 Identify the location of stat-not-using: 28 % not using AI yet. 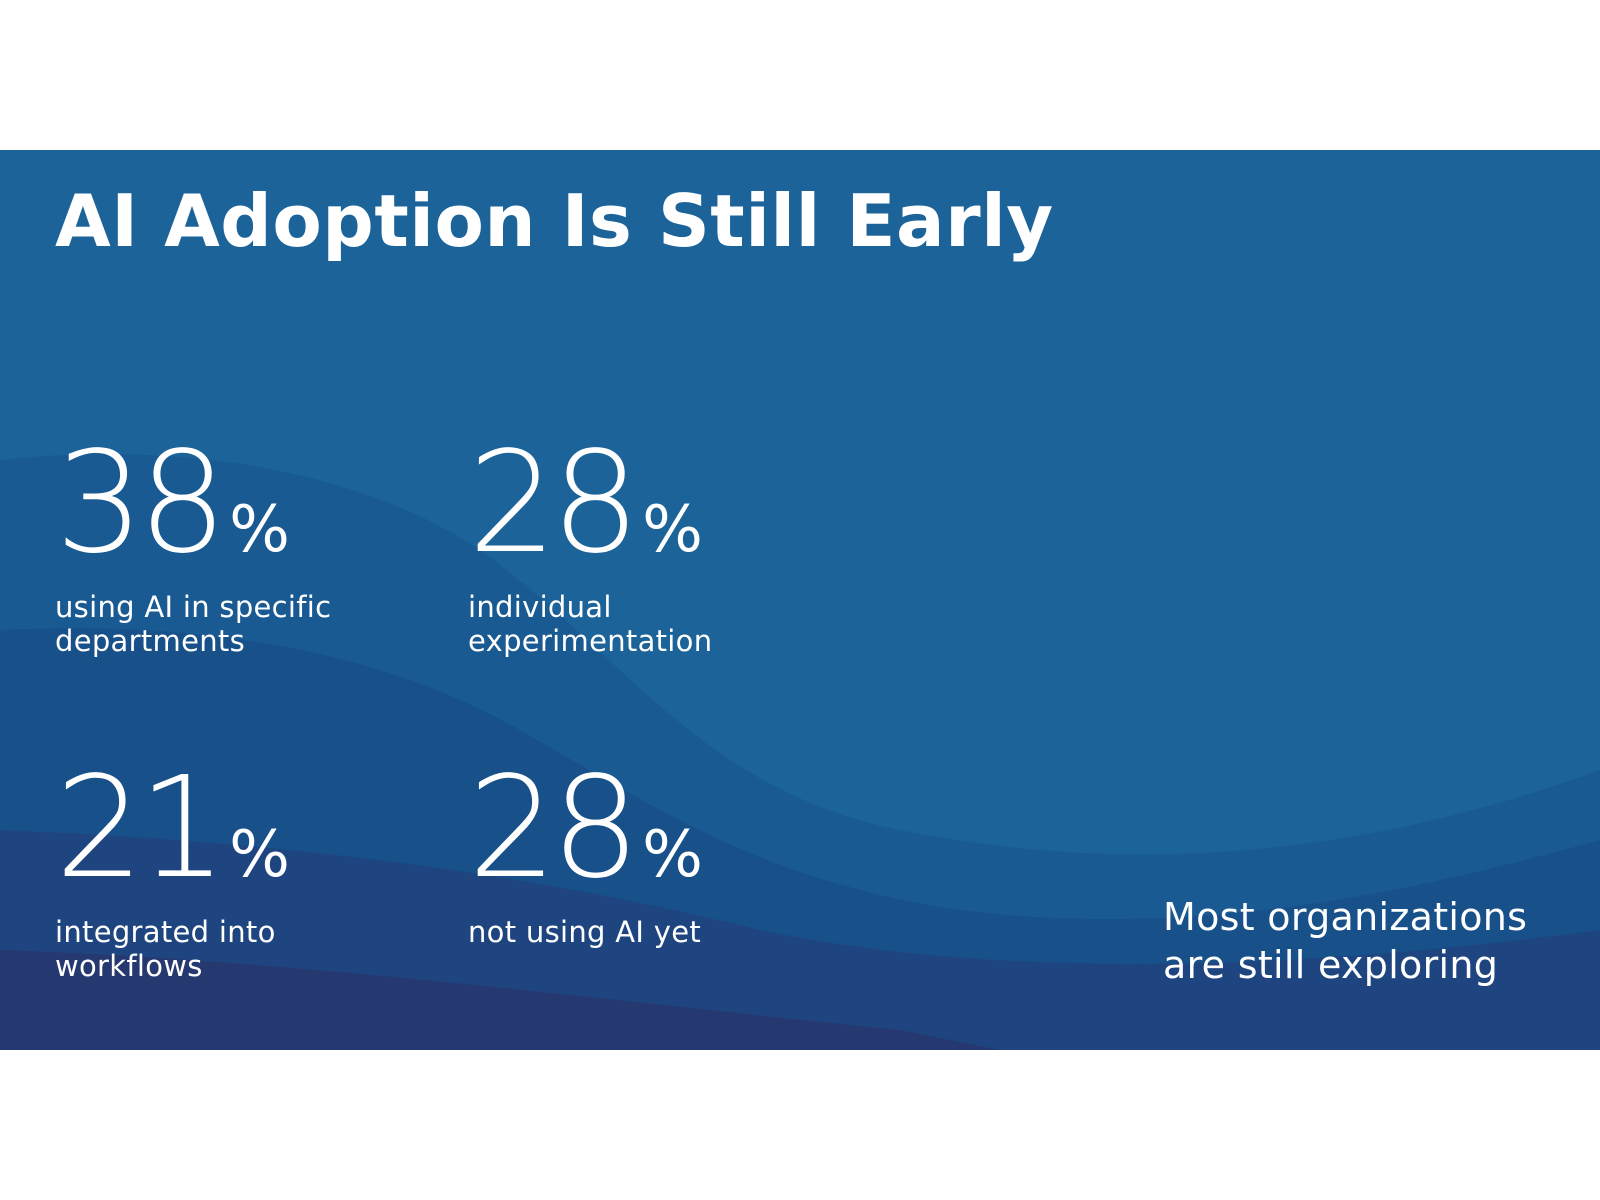
(628, 848).